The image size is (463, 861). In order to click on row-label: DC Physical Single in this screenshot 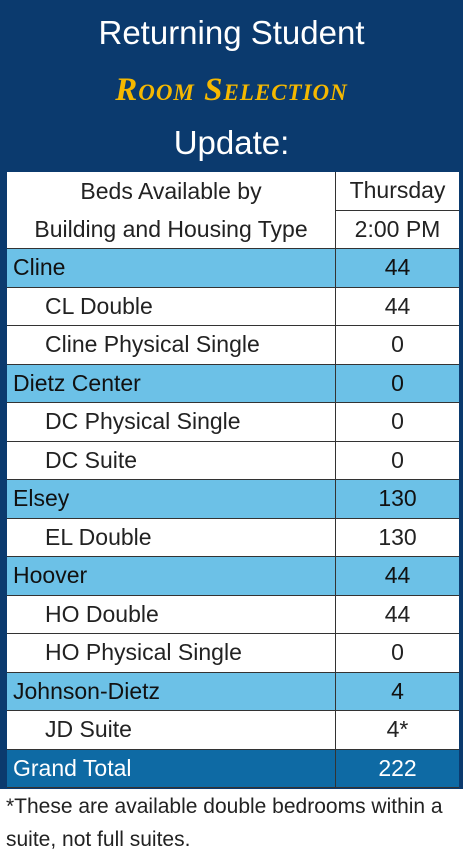, I will do `click(171, 422)`.